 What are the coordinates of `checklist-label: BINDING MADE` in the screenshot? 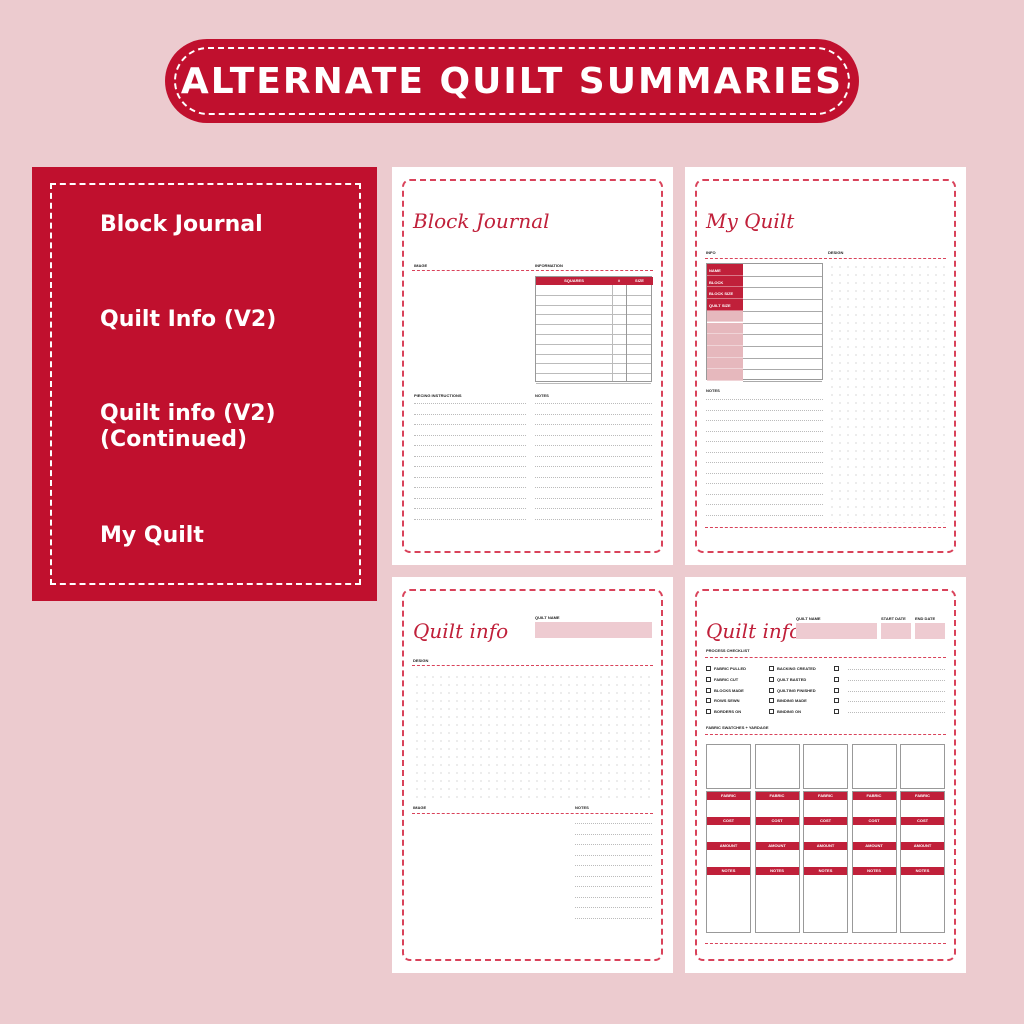 It's located at (792, 701).